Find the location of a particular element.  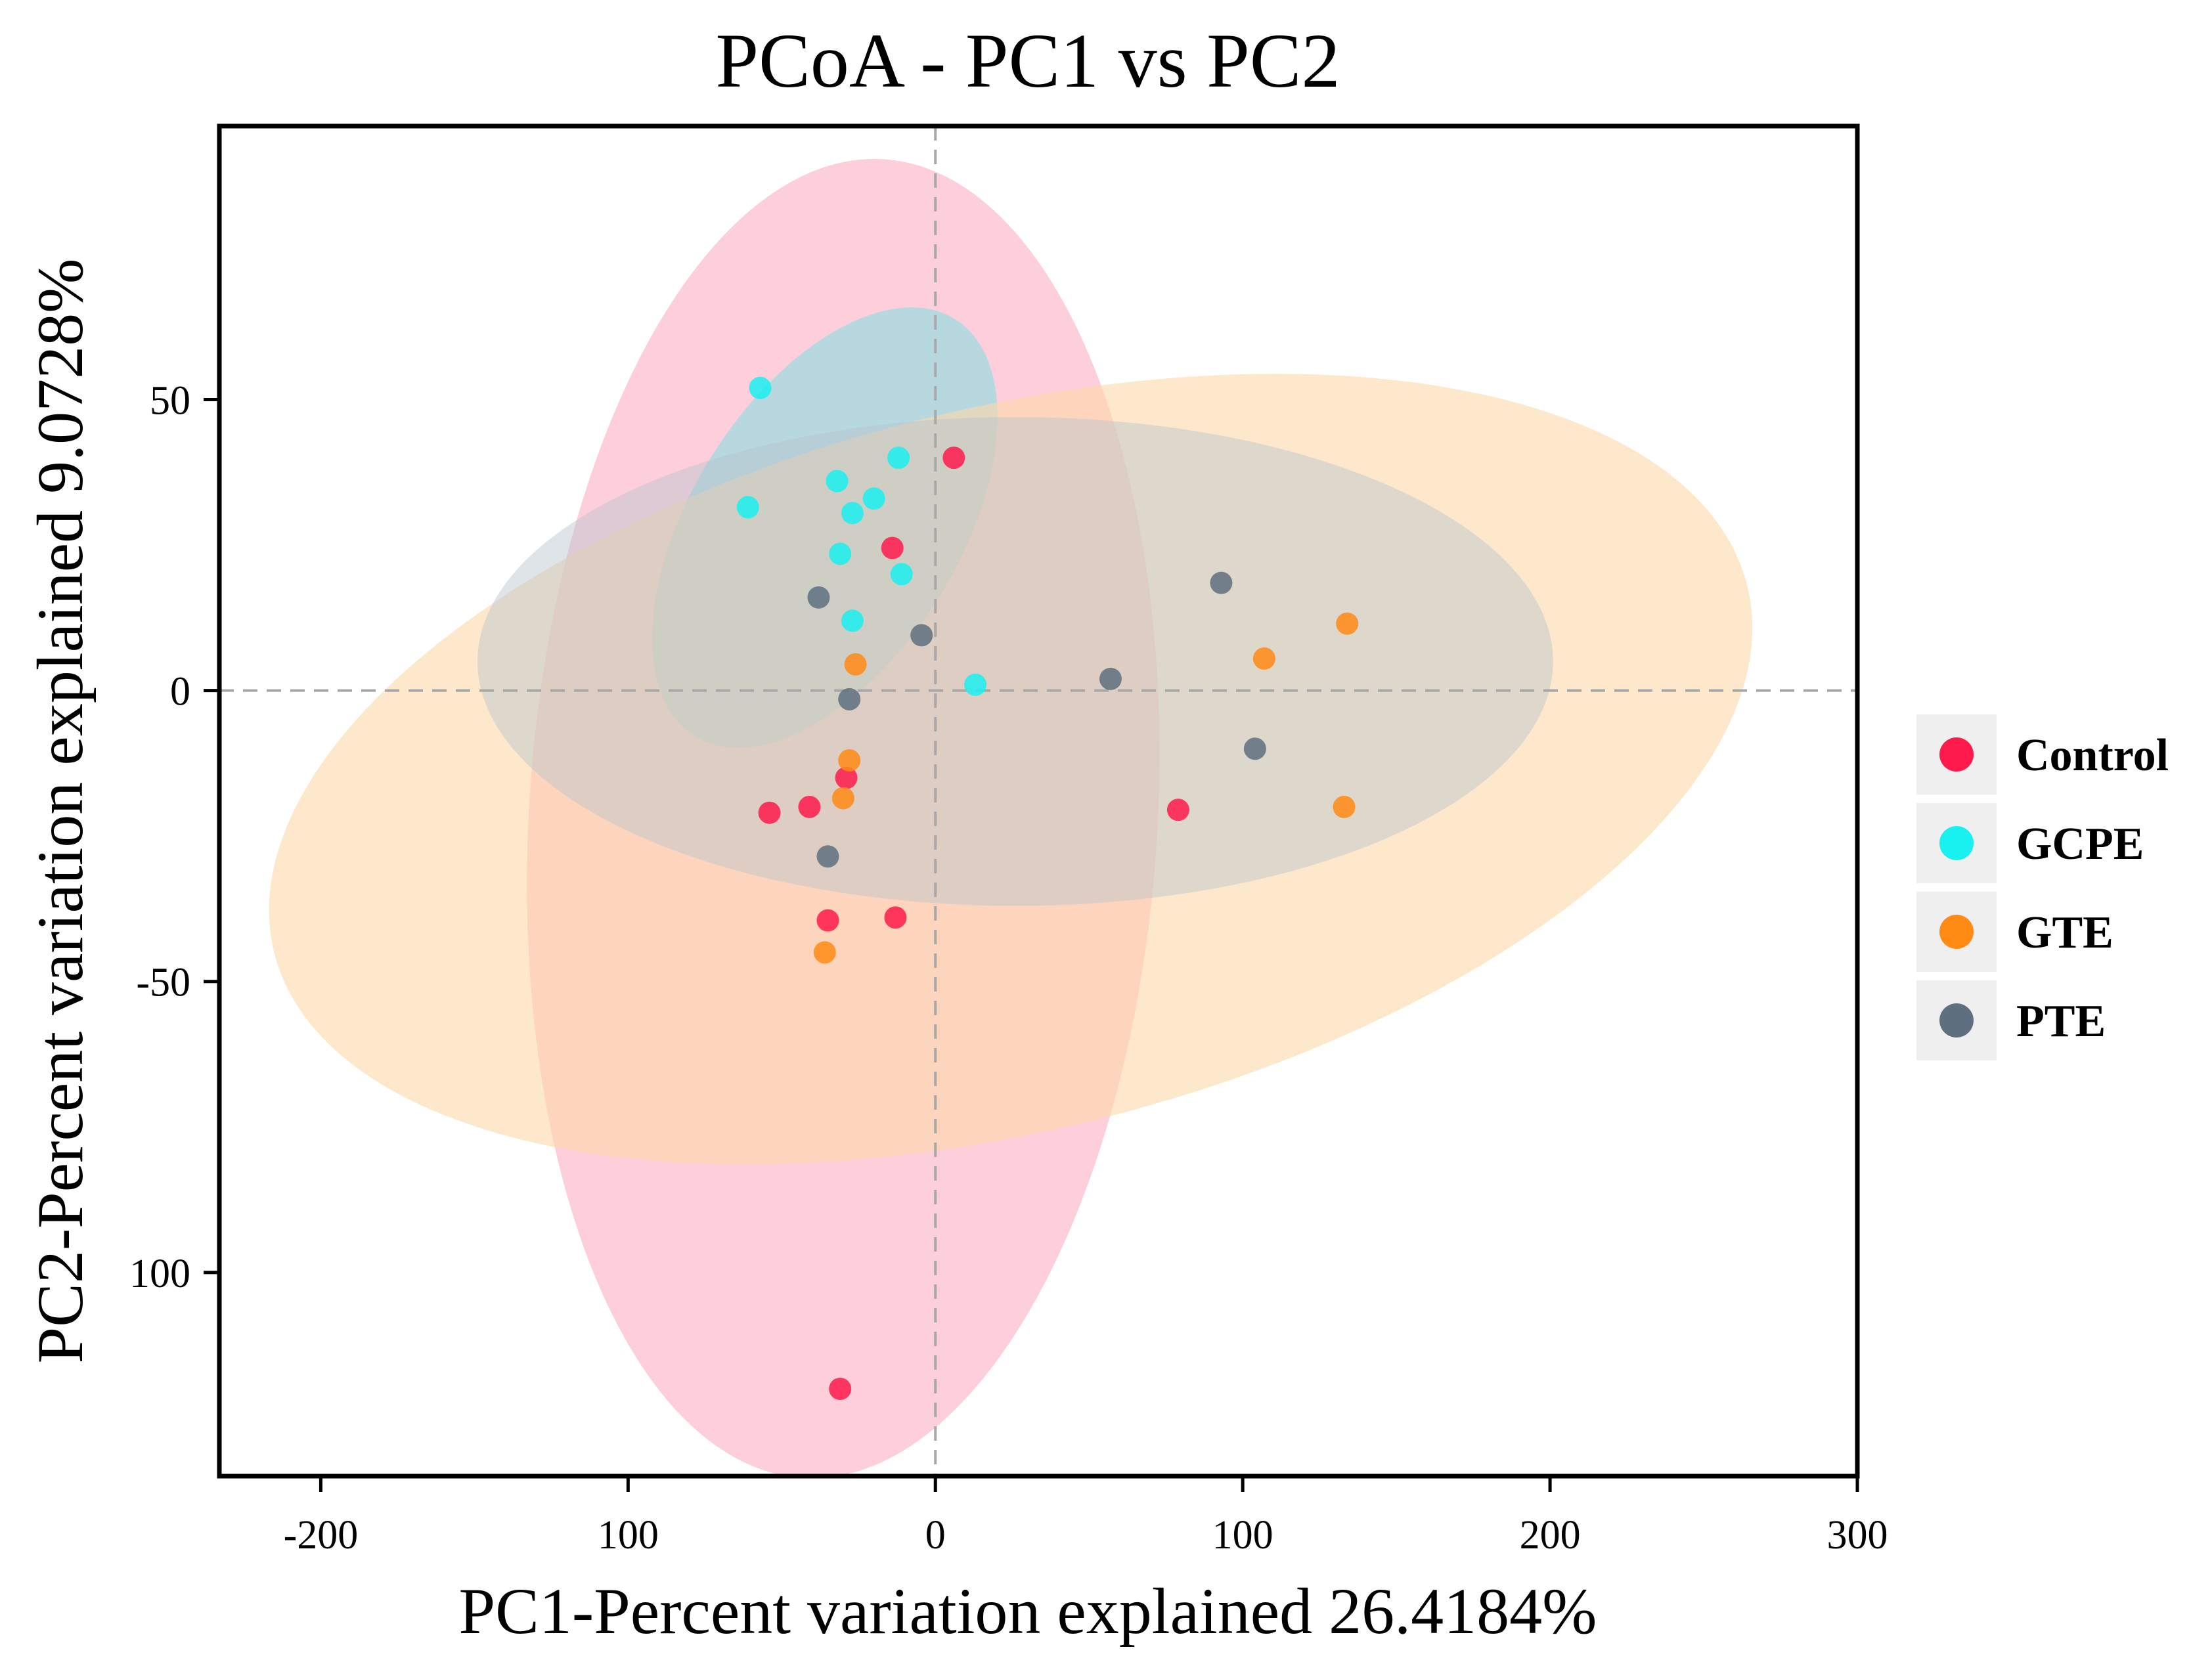

y-tick-label: 100 is located at coordinates (159, 1274).